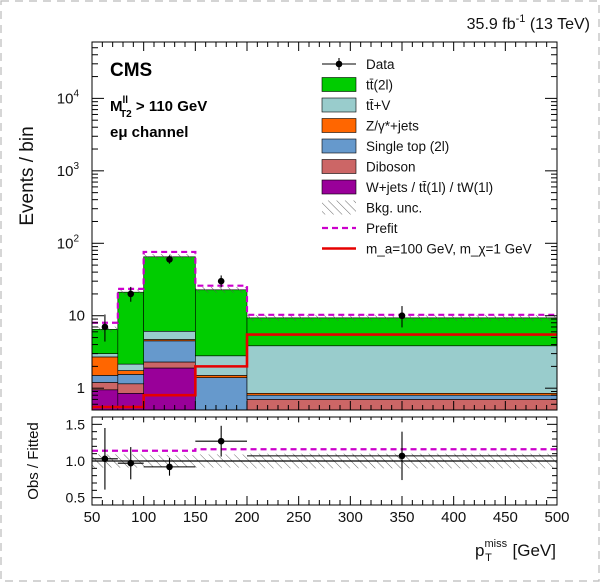 The height and width of the screenshot is (587, 600). Describe the element at coordinates (253, 298) in the screenshot. I see `data-points` at that location.